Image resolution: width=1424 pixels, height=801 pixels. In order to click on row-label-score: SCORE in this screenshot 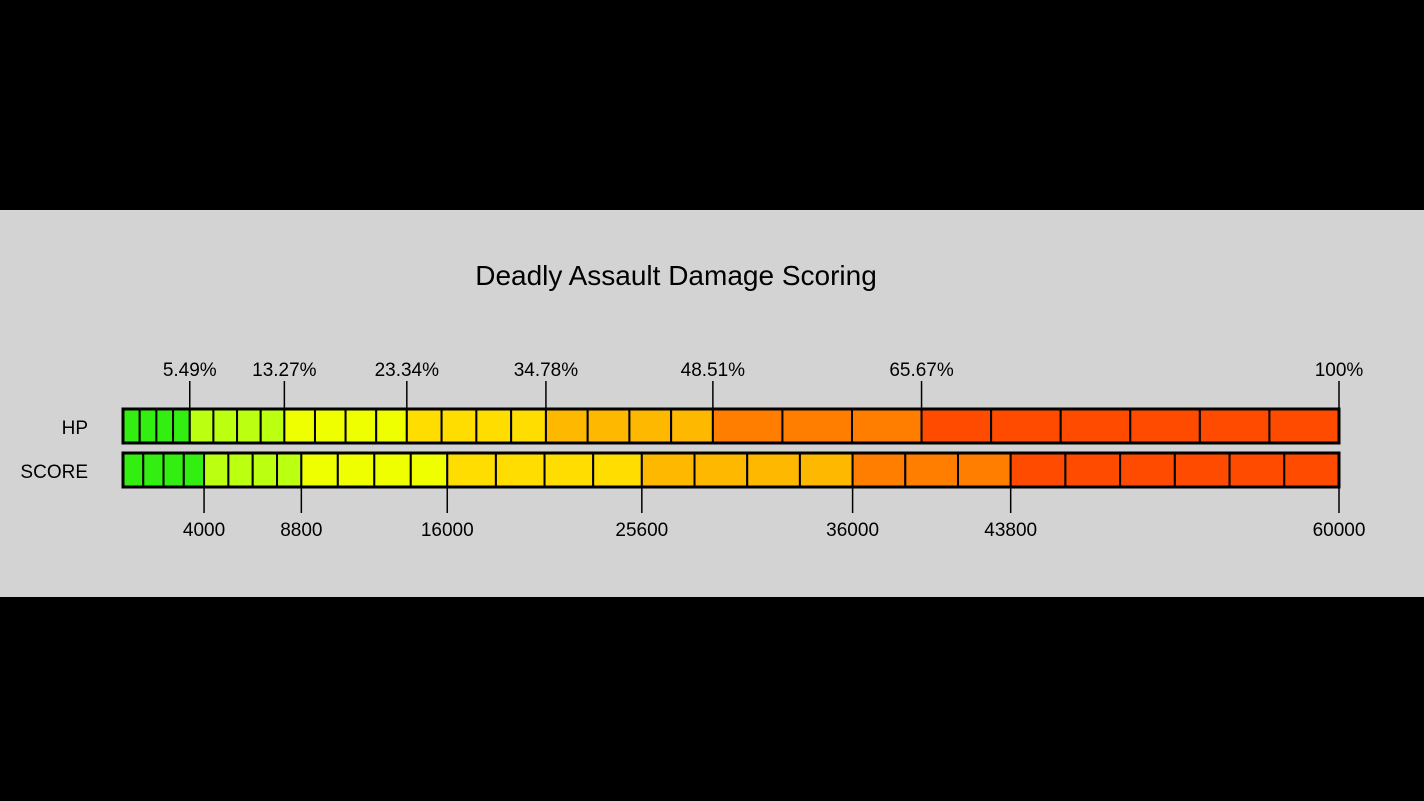, I will do `click(54, 472)`.